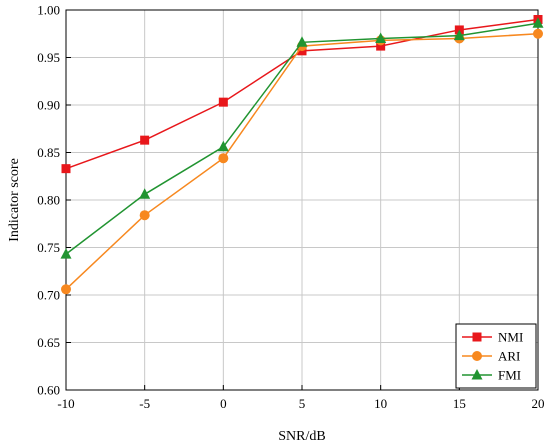  I want to click on y-tick-label: 0.70, so click(48, 295).